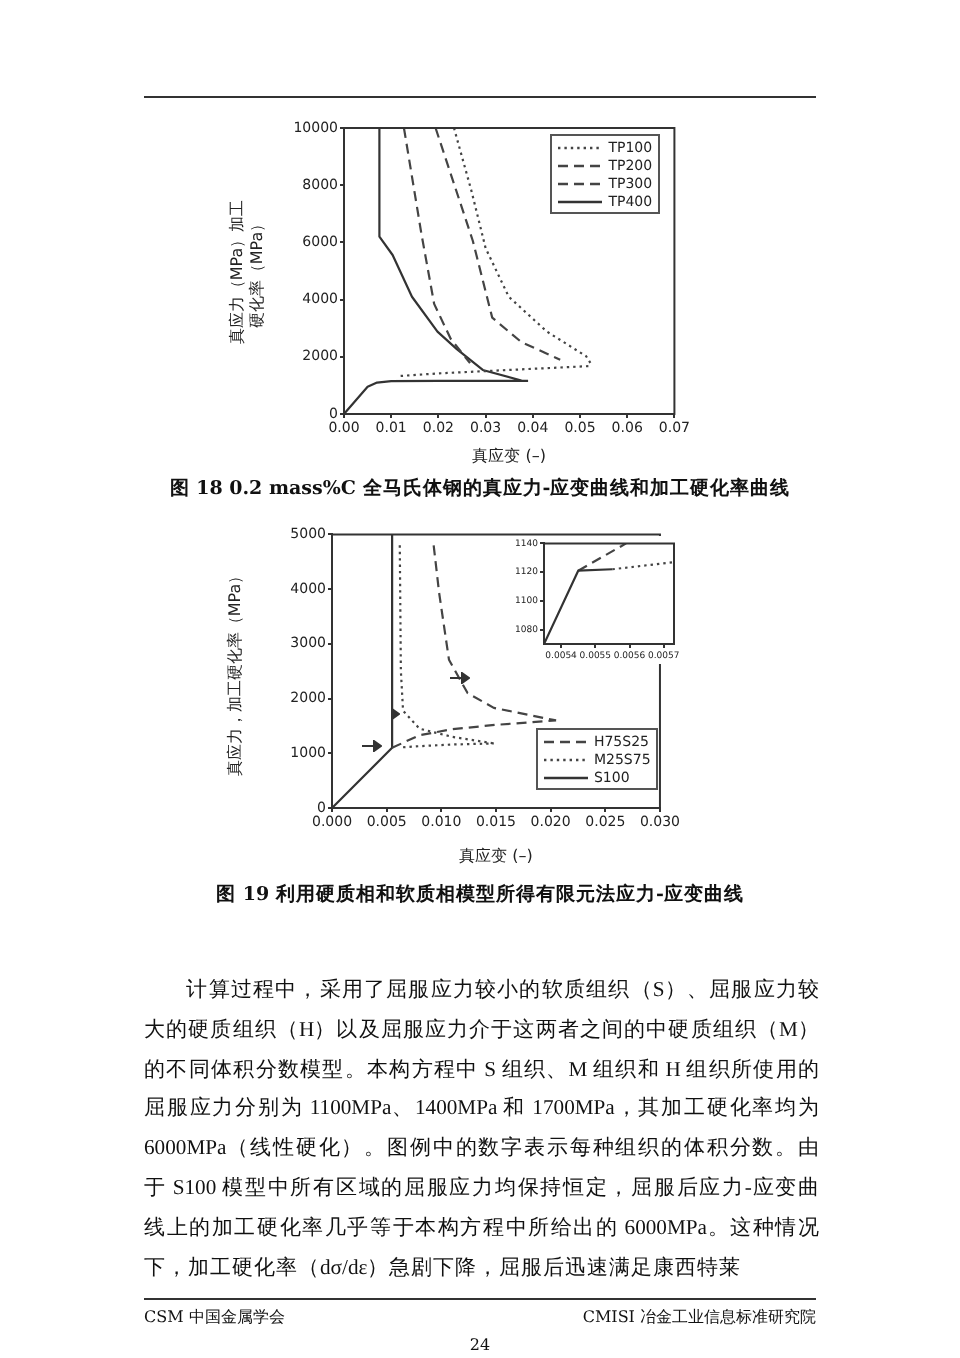 The image size is (960, 1358). Describe the element at coordinates (480, 1345) in the screenshot. I see `text: 24` at that location.